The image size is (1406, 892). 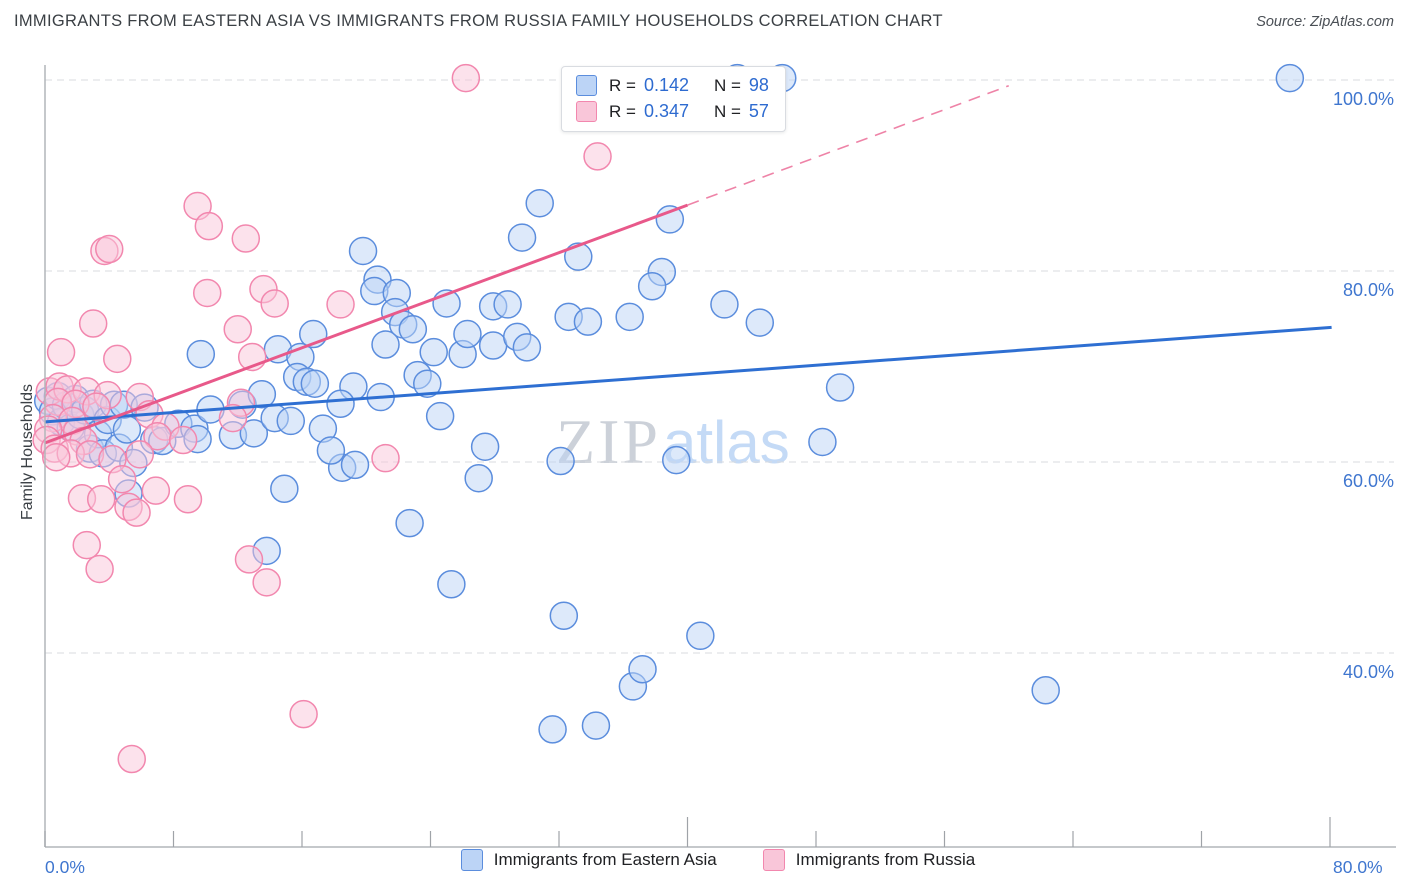 I want to click on legend-item-russia: Immigrants from Russia, so click(x=869, y=860).